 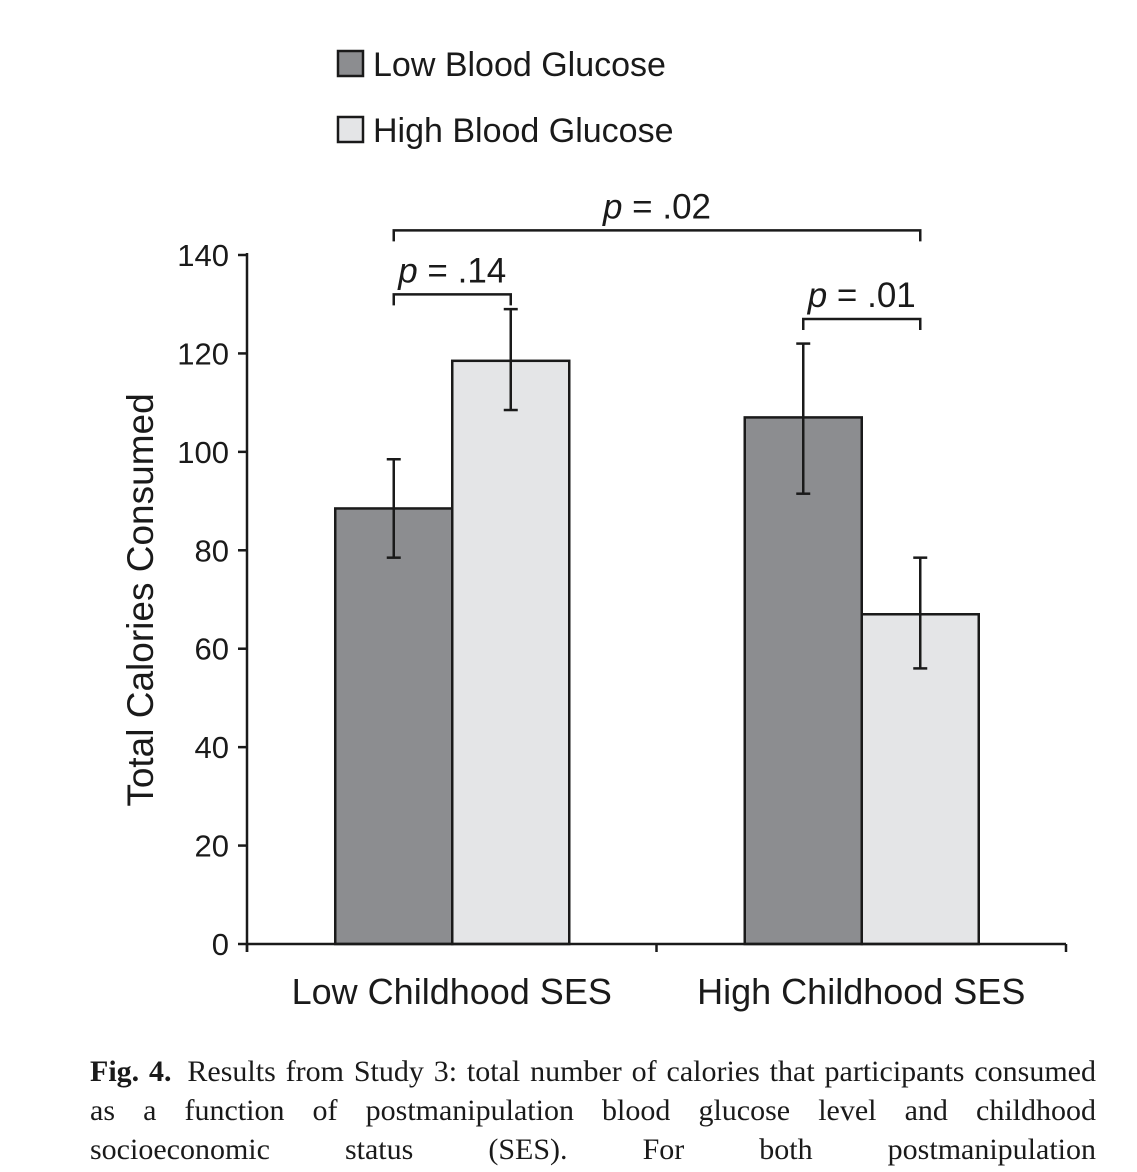 What do you see at coordinates (220, 944) in the screenshot?
I see `y-tick-label: 0` at bounding box center [220, 944].